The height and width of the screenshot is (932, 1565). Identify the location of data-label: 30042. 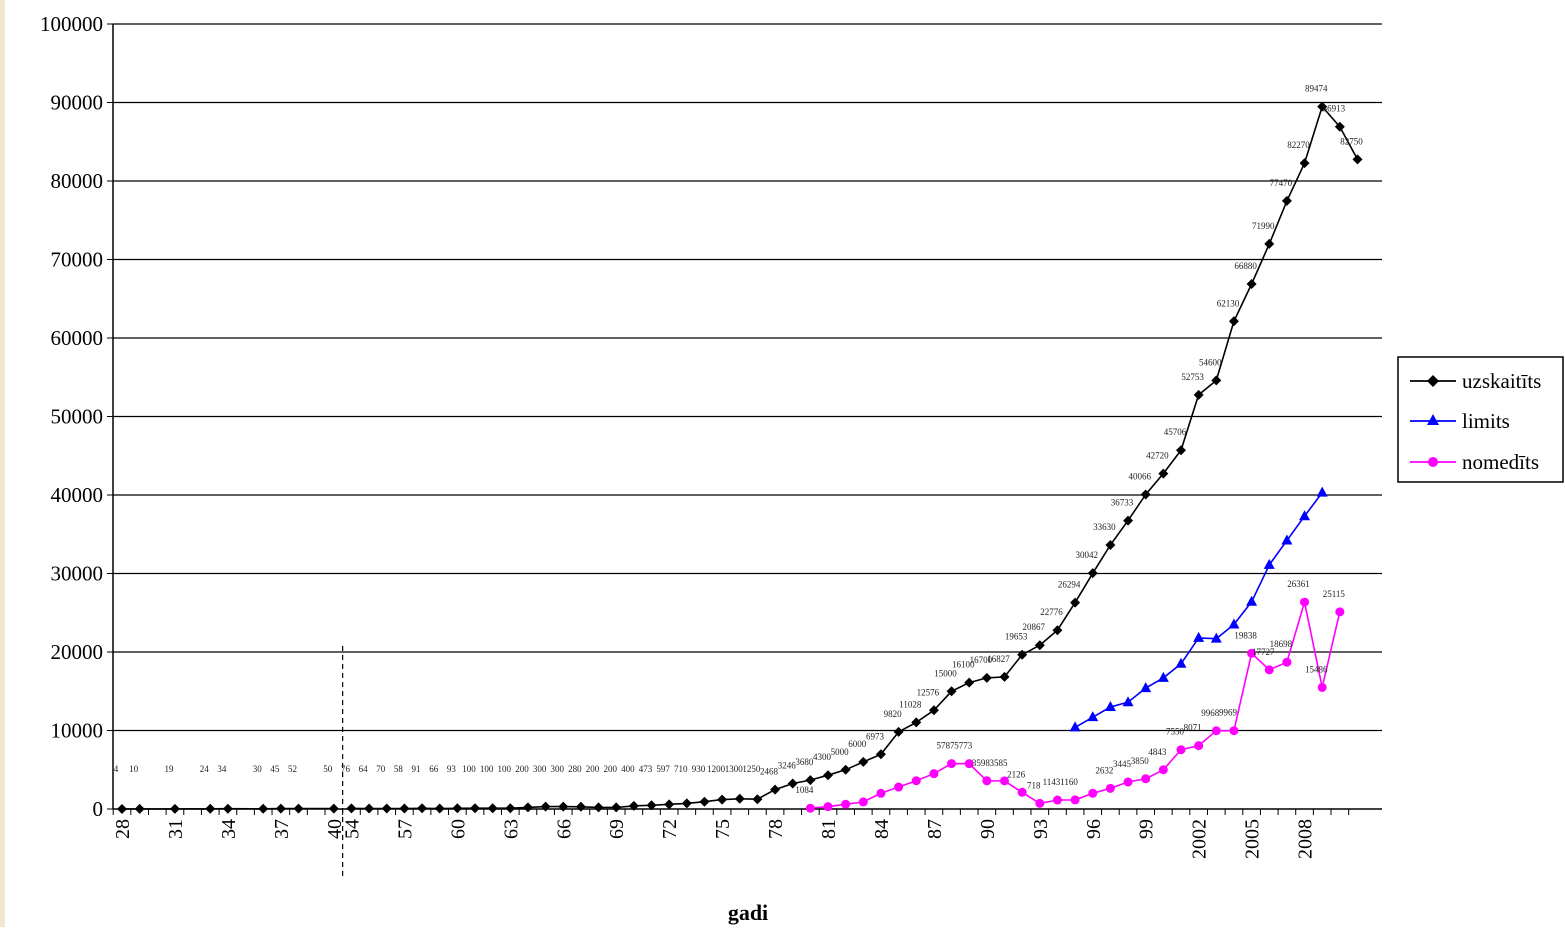
(1087, 555).